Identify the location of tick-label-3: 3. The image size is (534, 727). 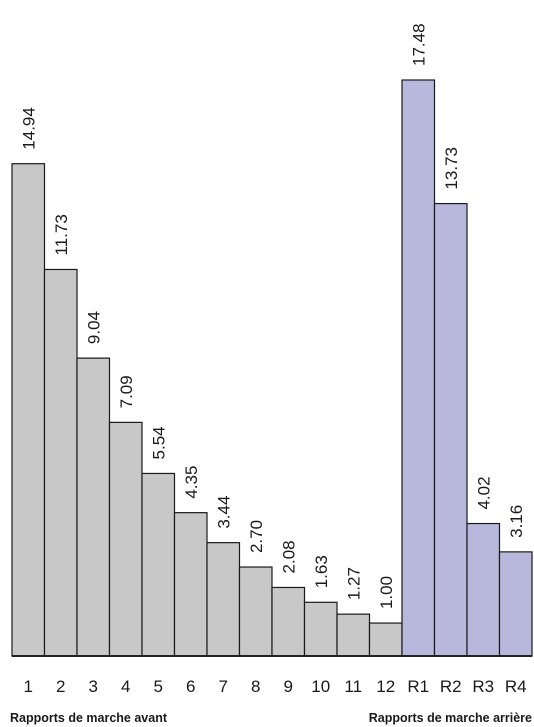
(93, 686).